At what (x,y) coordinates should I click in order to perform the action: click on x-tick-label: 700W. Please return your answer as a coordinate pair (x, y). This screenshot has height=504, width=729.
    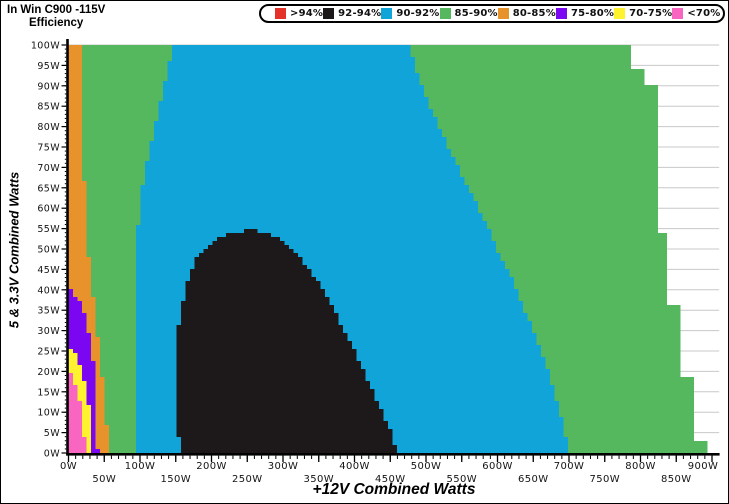
    Looking at the image, I should click on (569, 466).